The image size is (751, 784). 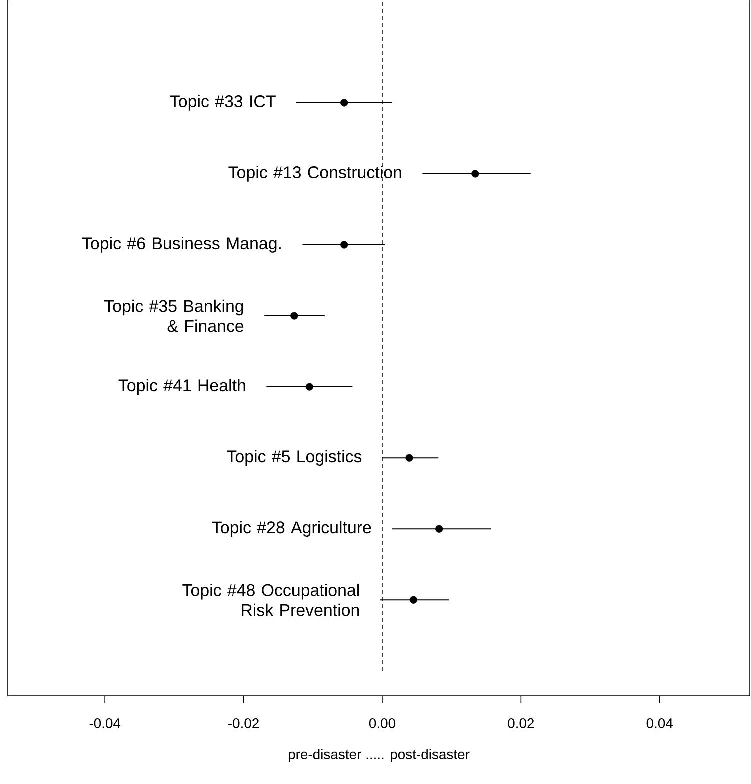 I want to click on y-tick-label: Topic #13 Construction, so click(x=315, y=174).